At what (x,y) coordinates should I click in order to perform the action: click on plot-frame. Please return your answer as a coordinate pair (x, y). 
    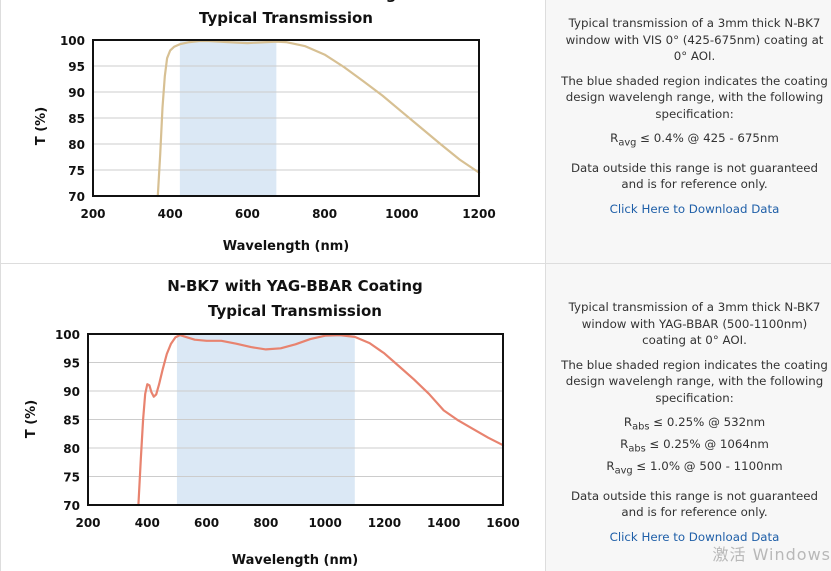
    Looking at the image, I should click on (286, 118).